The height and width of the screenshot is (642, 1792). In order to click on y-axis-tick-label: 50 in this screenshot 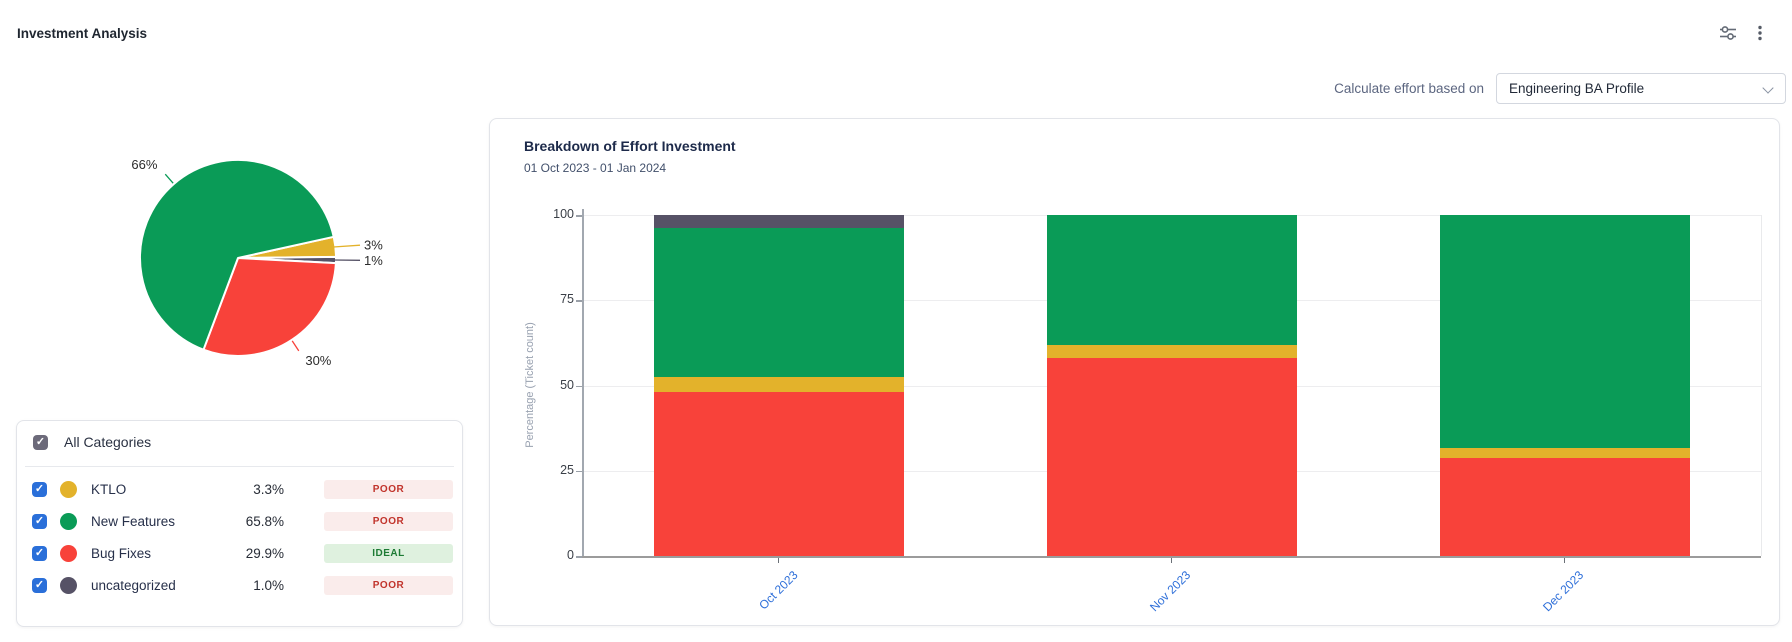, I will do `click(567, 384)`.